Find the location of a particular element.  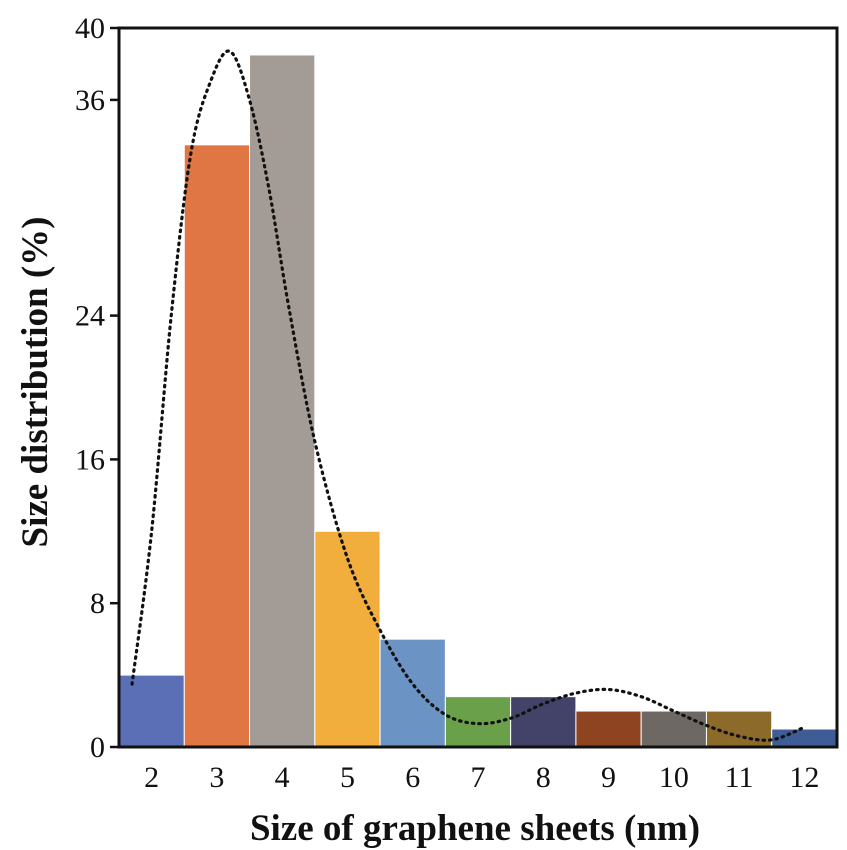

y-tick-label-24: 24 is located at coordinates (90, 316).